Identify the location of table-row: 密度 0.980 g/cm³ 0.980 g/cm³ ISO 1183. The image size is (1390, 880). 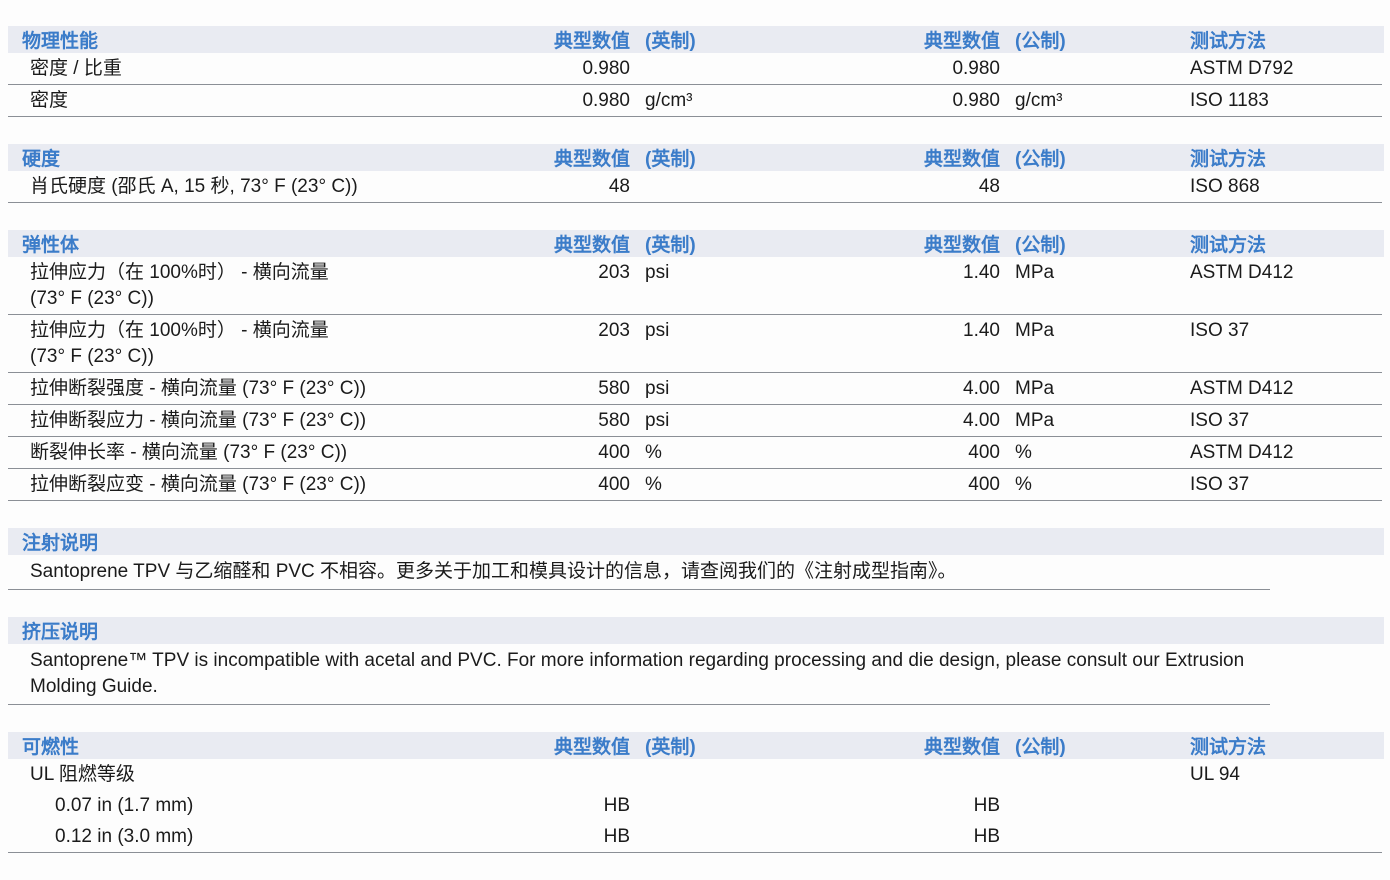
(695, 101).